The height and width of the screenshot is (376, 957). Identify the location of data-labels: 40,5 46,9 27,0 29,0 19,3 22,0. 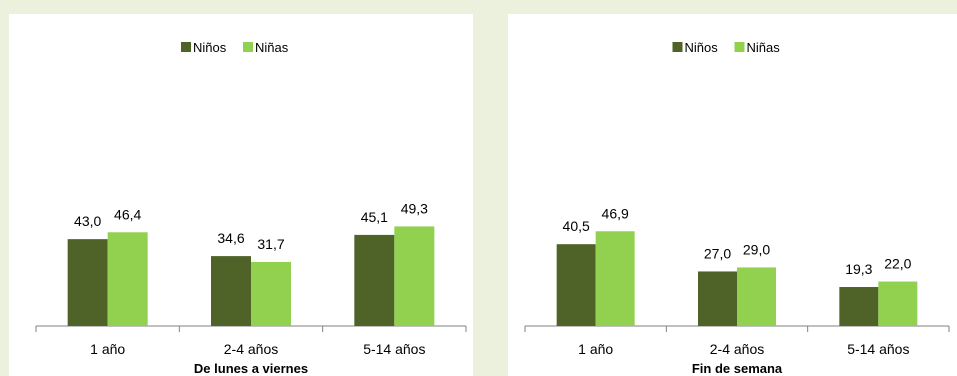
(737, 241).